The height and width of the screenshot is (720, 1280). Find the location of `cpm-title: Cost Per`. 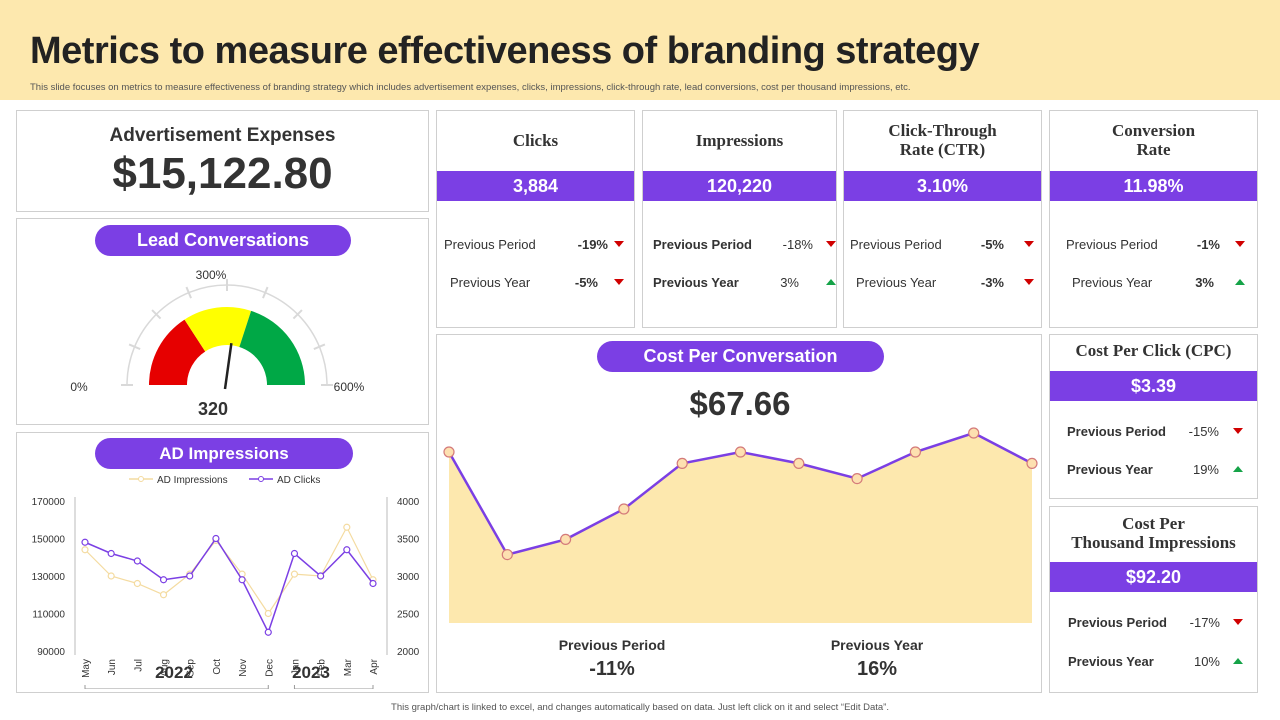

cpm-title: Cost Per is located at coordinates (1153, 523).